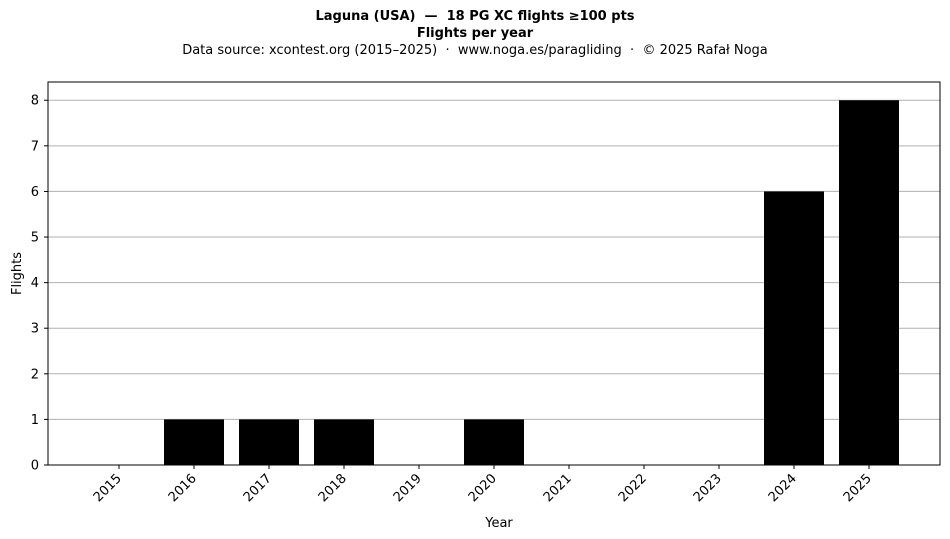  I want to click on x-tick-label: 2017, so click(258, 488).